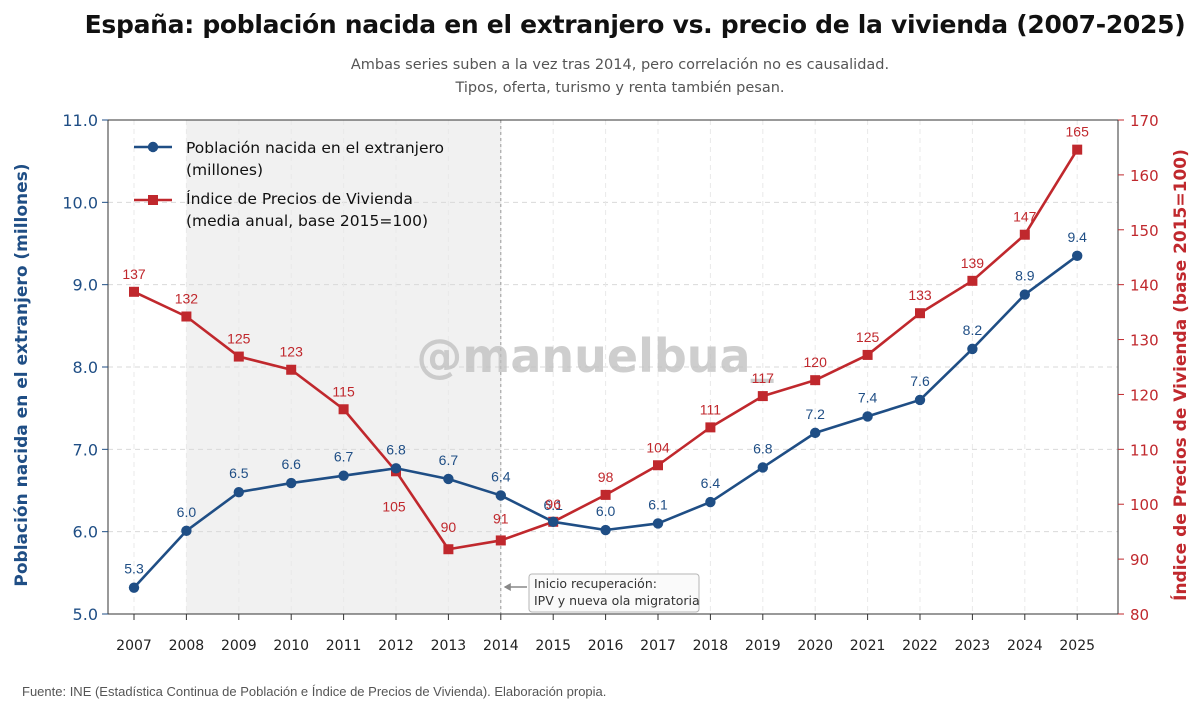 This screenshot has width=1200, height=718. What do you see at coordinates (763, 378) in the screenshot?
I see `housing-price-index-label: 117` at bounding box center [763, 378].